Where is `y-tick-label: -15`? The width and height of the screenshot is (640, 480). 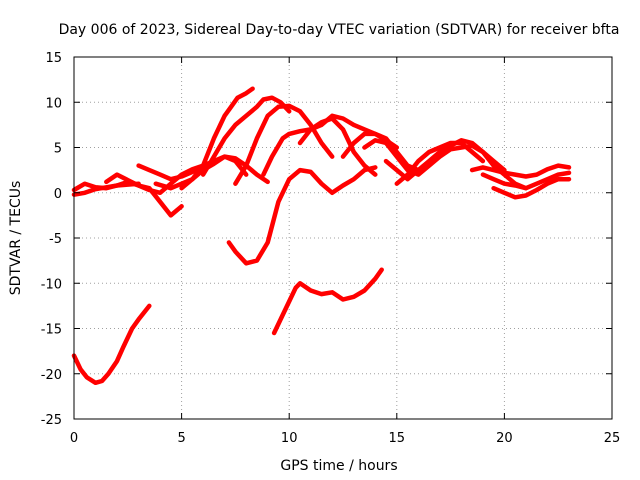 y-tick-label: -15 is located at coordinates (51, 330).